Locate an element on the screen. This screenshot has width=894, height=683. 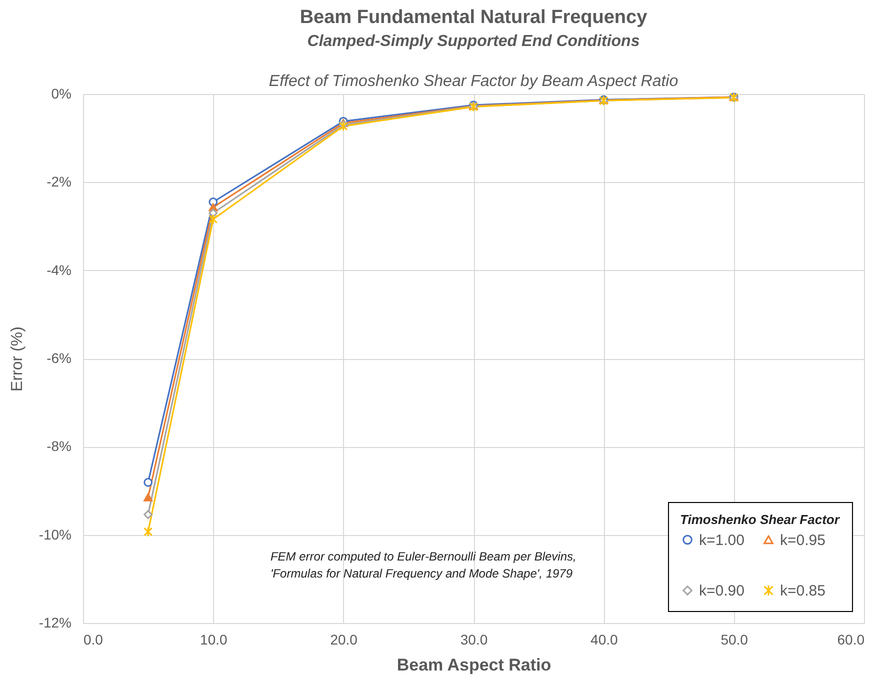
legend-label: k=0.90 is located at coordinates (721, 591).